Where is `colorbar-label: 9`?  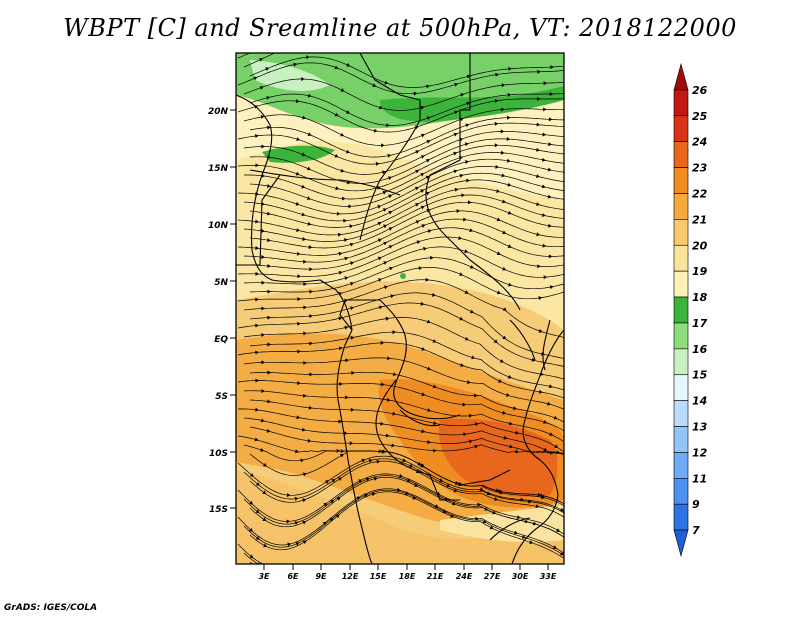
colorbar-label: 9 is located at coordinates (696, 504).